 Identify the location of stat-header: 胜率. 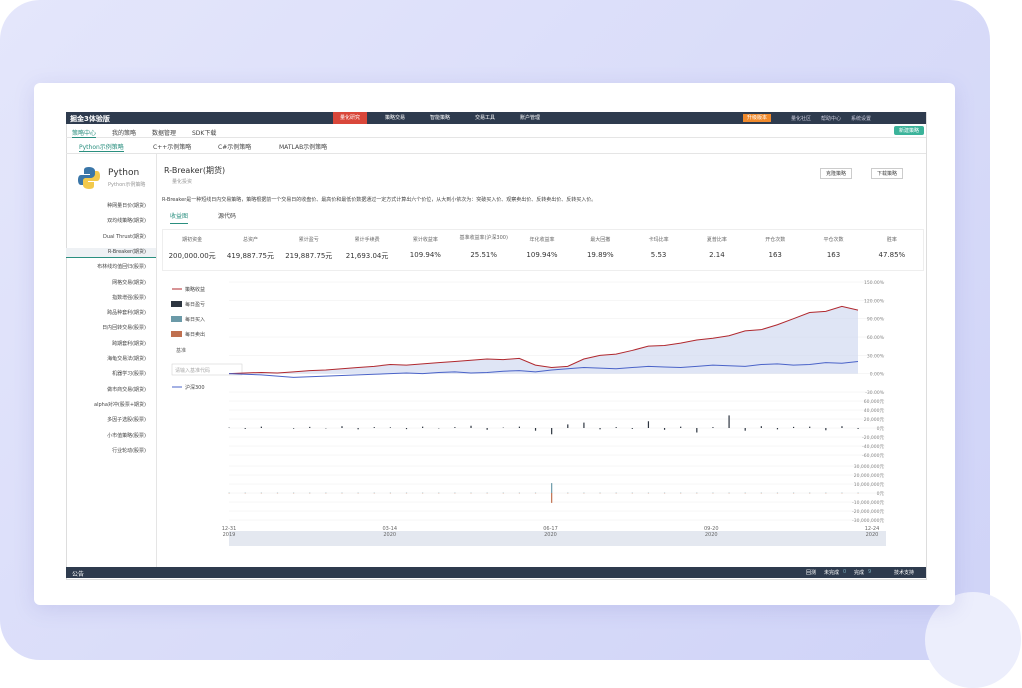
(892, 240).